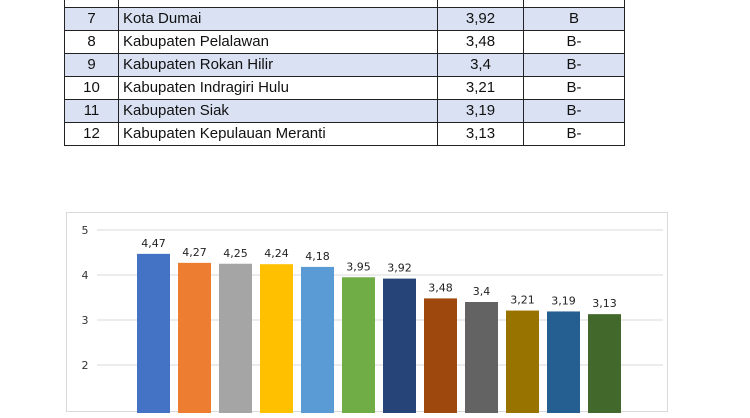 The width and height of the screenshot is (750, 418). What do you see at coordinates (278, 88) in the screenshot?
I see `region-name: Kabupaten Indragiri Hulu` at bounding box center [278, 88].